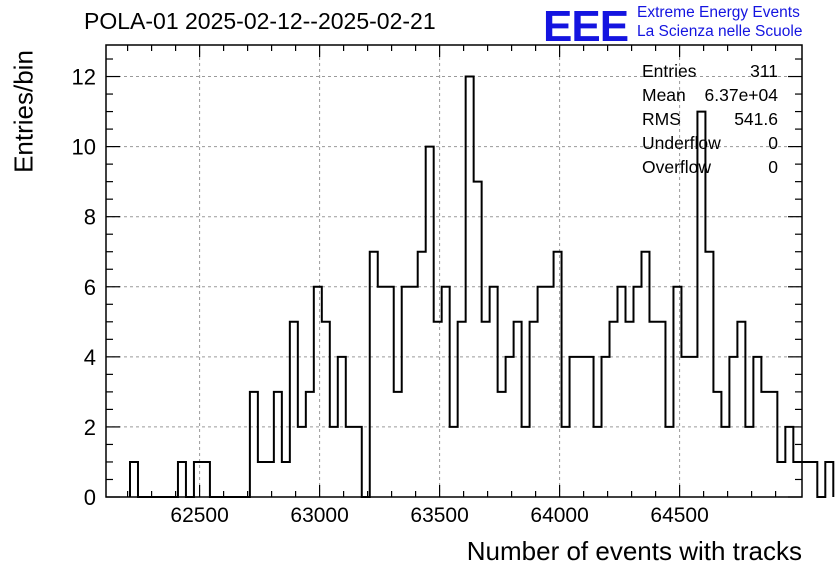 The width and height of the screenshot is (836, 572). What do you see at coordinates (586, 26) in the screenshot?
I see `eee-logo: EEE` at bounding box center [586, 26].